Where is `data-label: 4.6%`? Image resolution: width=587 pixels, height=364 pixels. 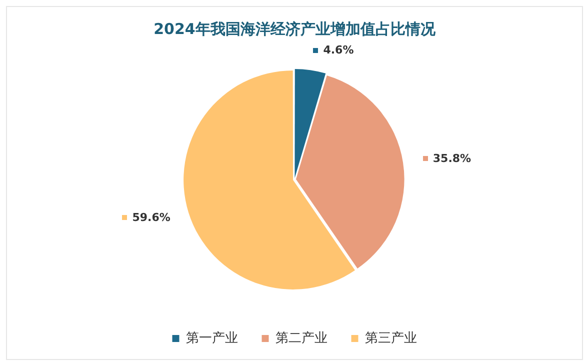 data-label: 4.6% is located at coordinates (338, 50).